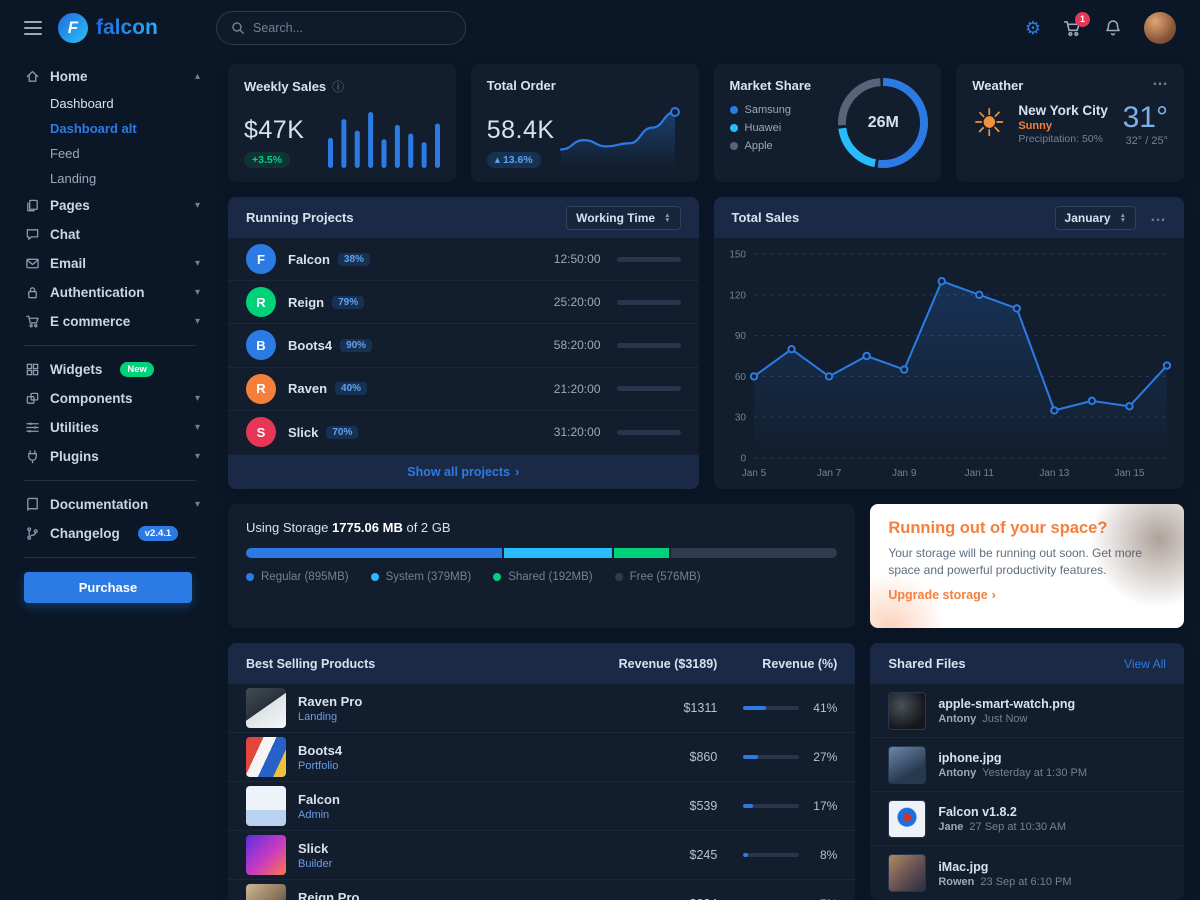  Describe the element at coordinates (542, 806) in the screenshot. I see `product-row: Falcon Admin $539 17%` at that location.